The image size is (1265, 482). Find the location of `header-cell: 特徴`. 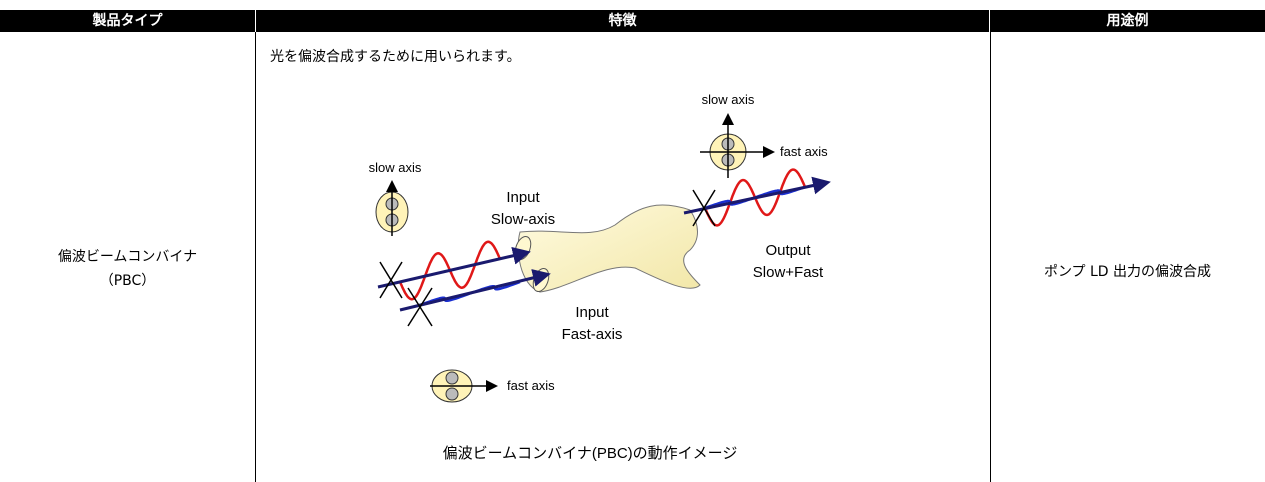

header-cell: 特徴 is located at coordinates (622, 21).